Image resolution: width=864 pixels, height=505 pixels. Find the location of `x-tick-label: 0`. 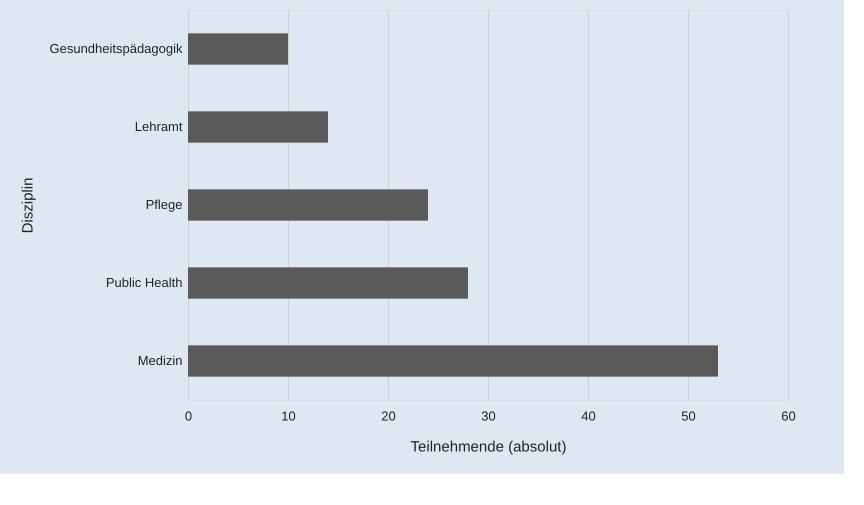

x-tick-label: 0 is located at coordinates (188, 416).